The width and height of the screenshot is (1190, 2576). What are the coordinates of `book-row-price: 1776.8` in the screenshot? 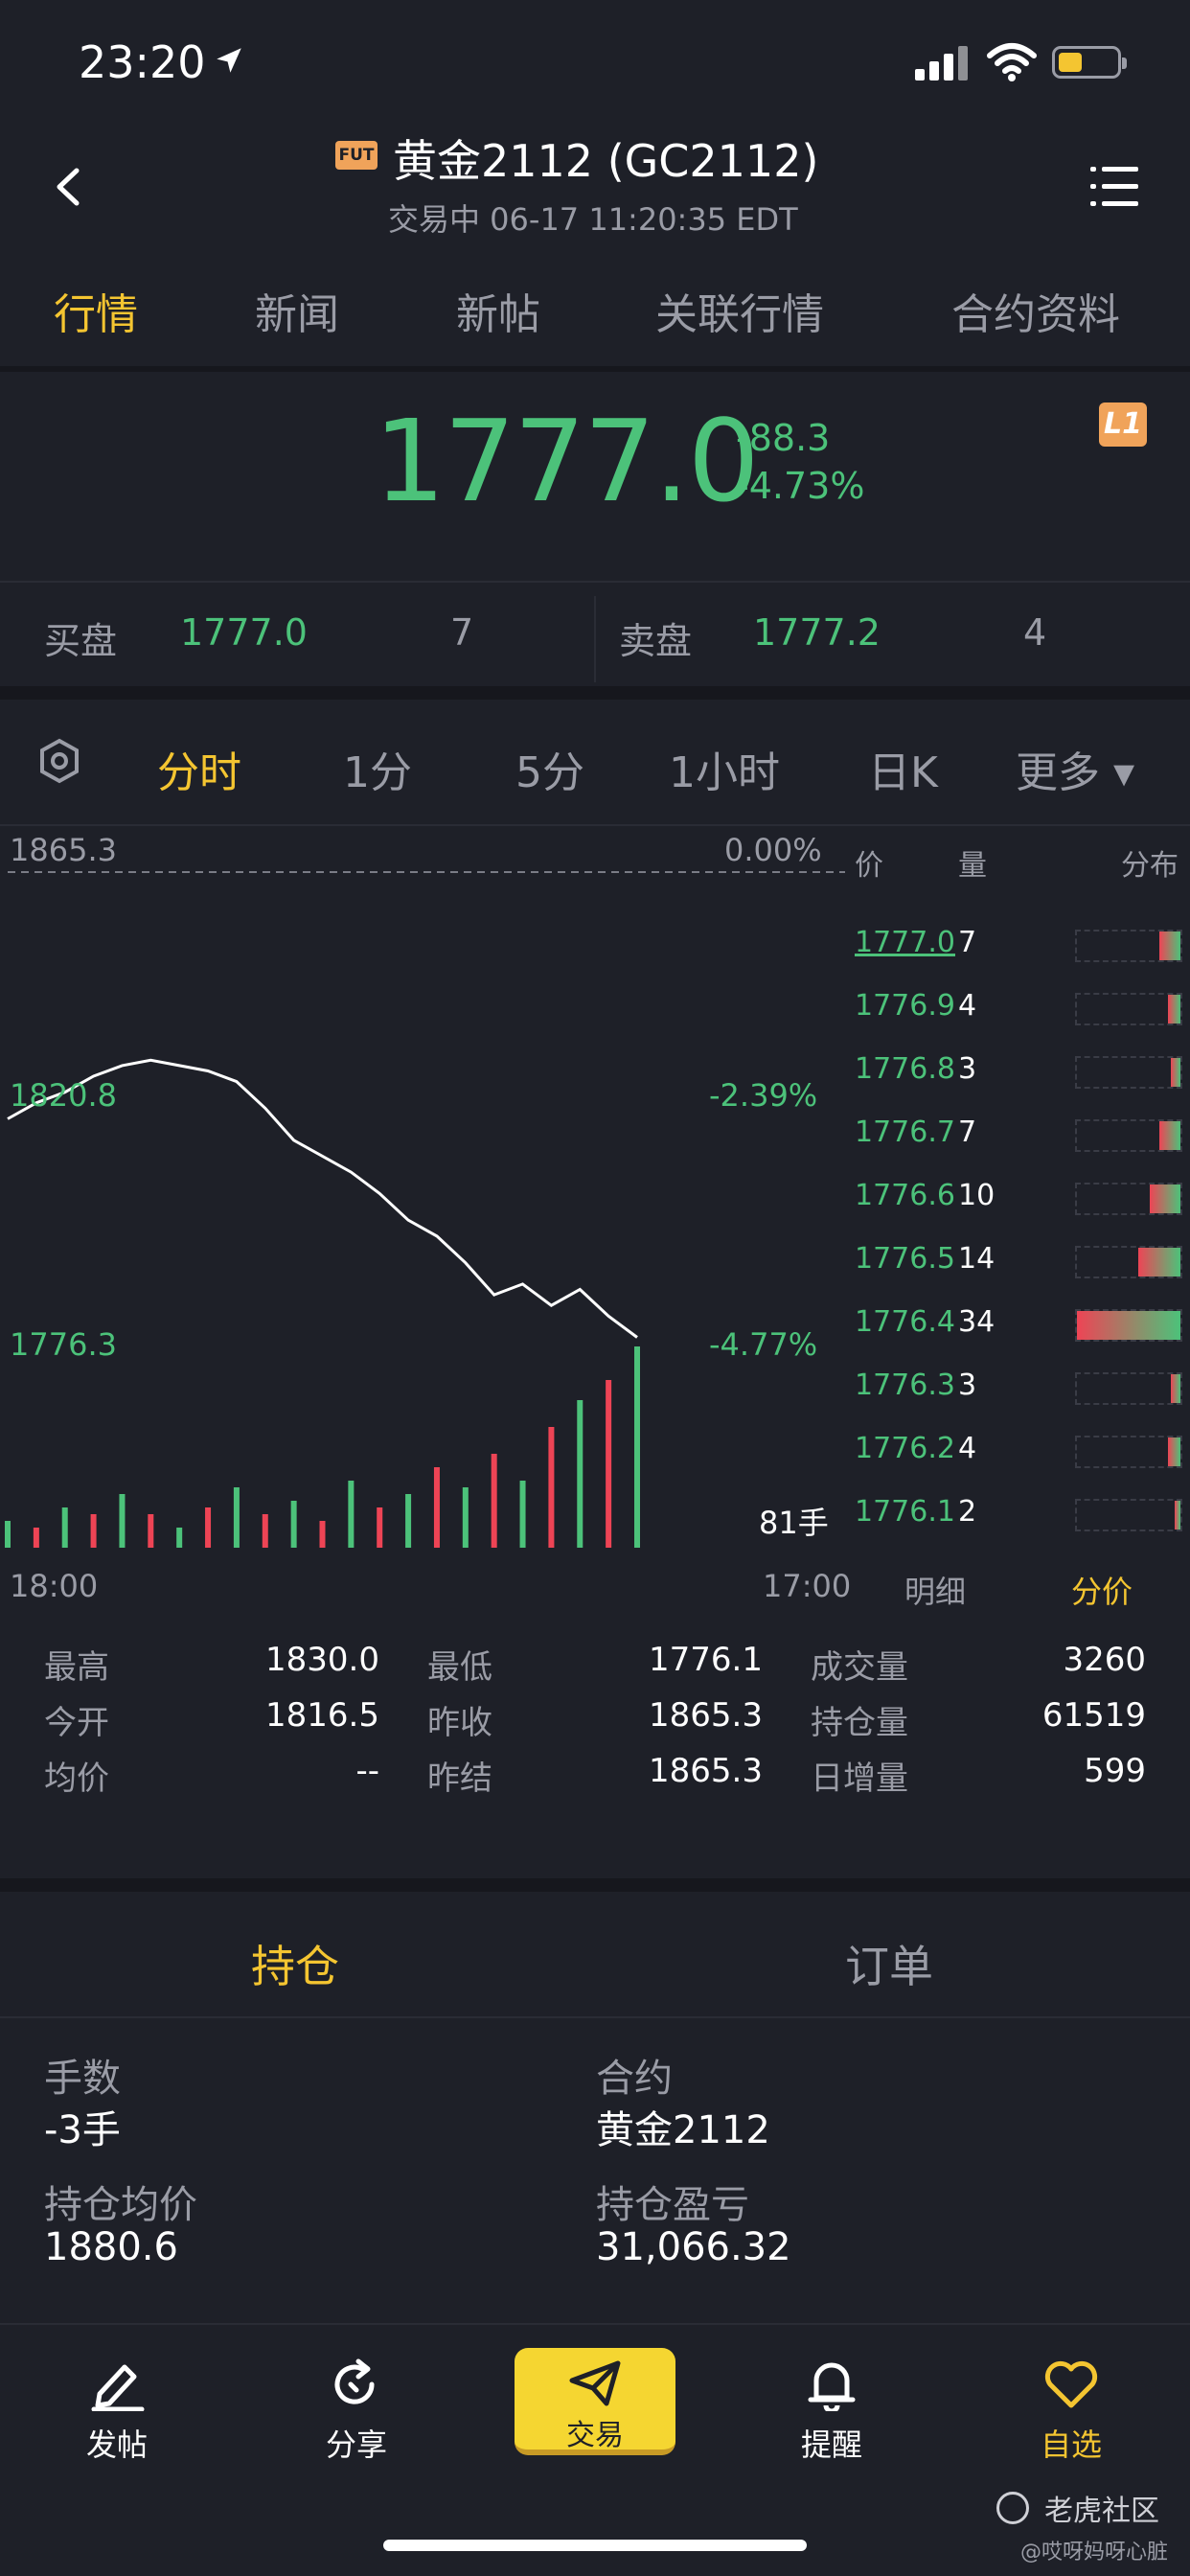 It's located at (905, 1069).